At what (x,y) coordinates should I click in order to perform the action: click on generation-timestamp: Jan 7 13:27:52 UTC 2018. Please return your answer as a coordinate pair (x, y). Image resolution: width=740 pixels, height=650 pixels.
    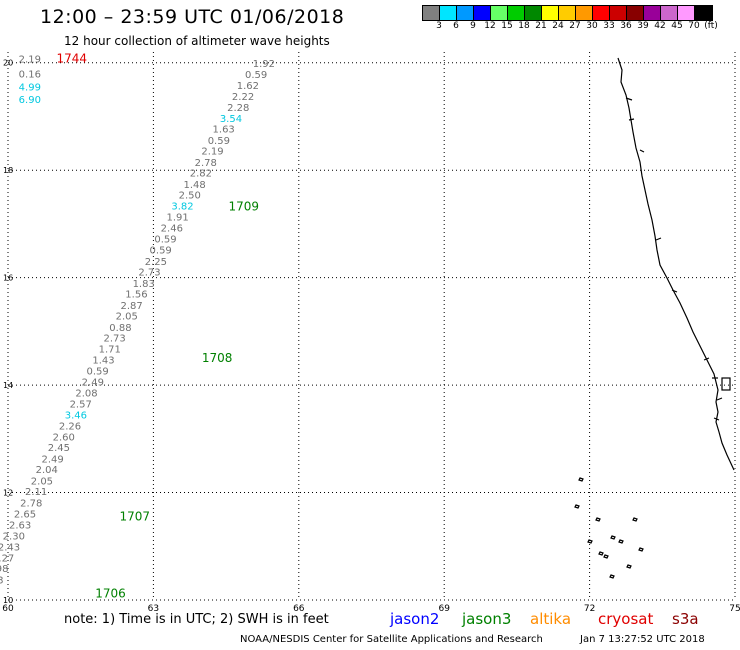
    Looking at the image, I should click on (642, 639).